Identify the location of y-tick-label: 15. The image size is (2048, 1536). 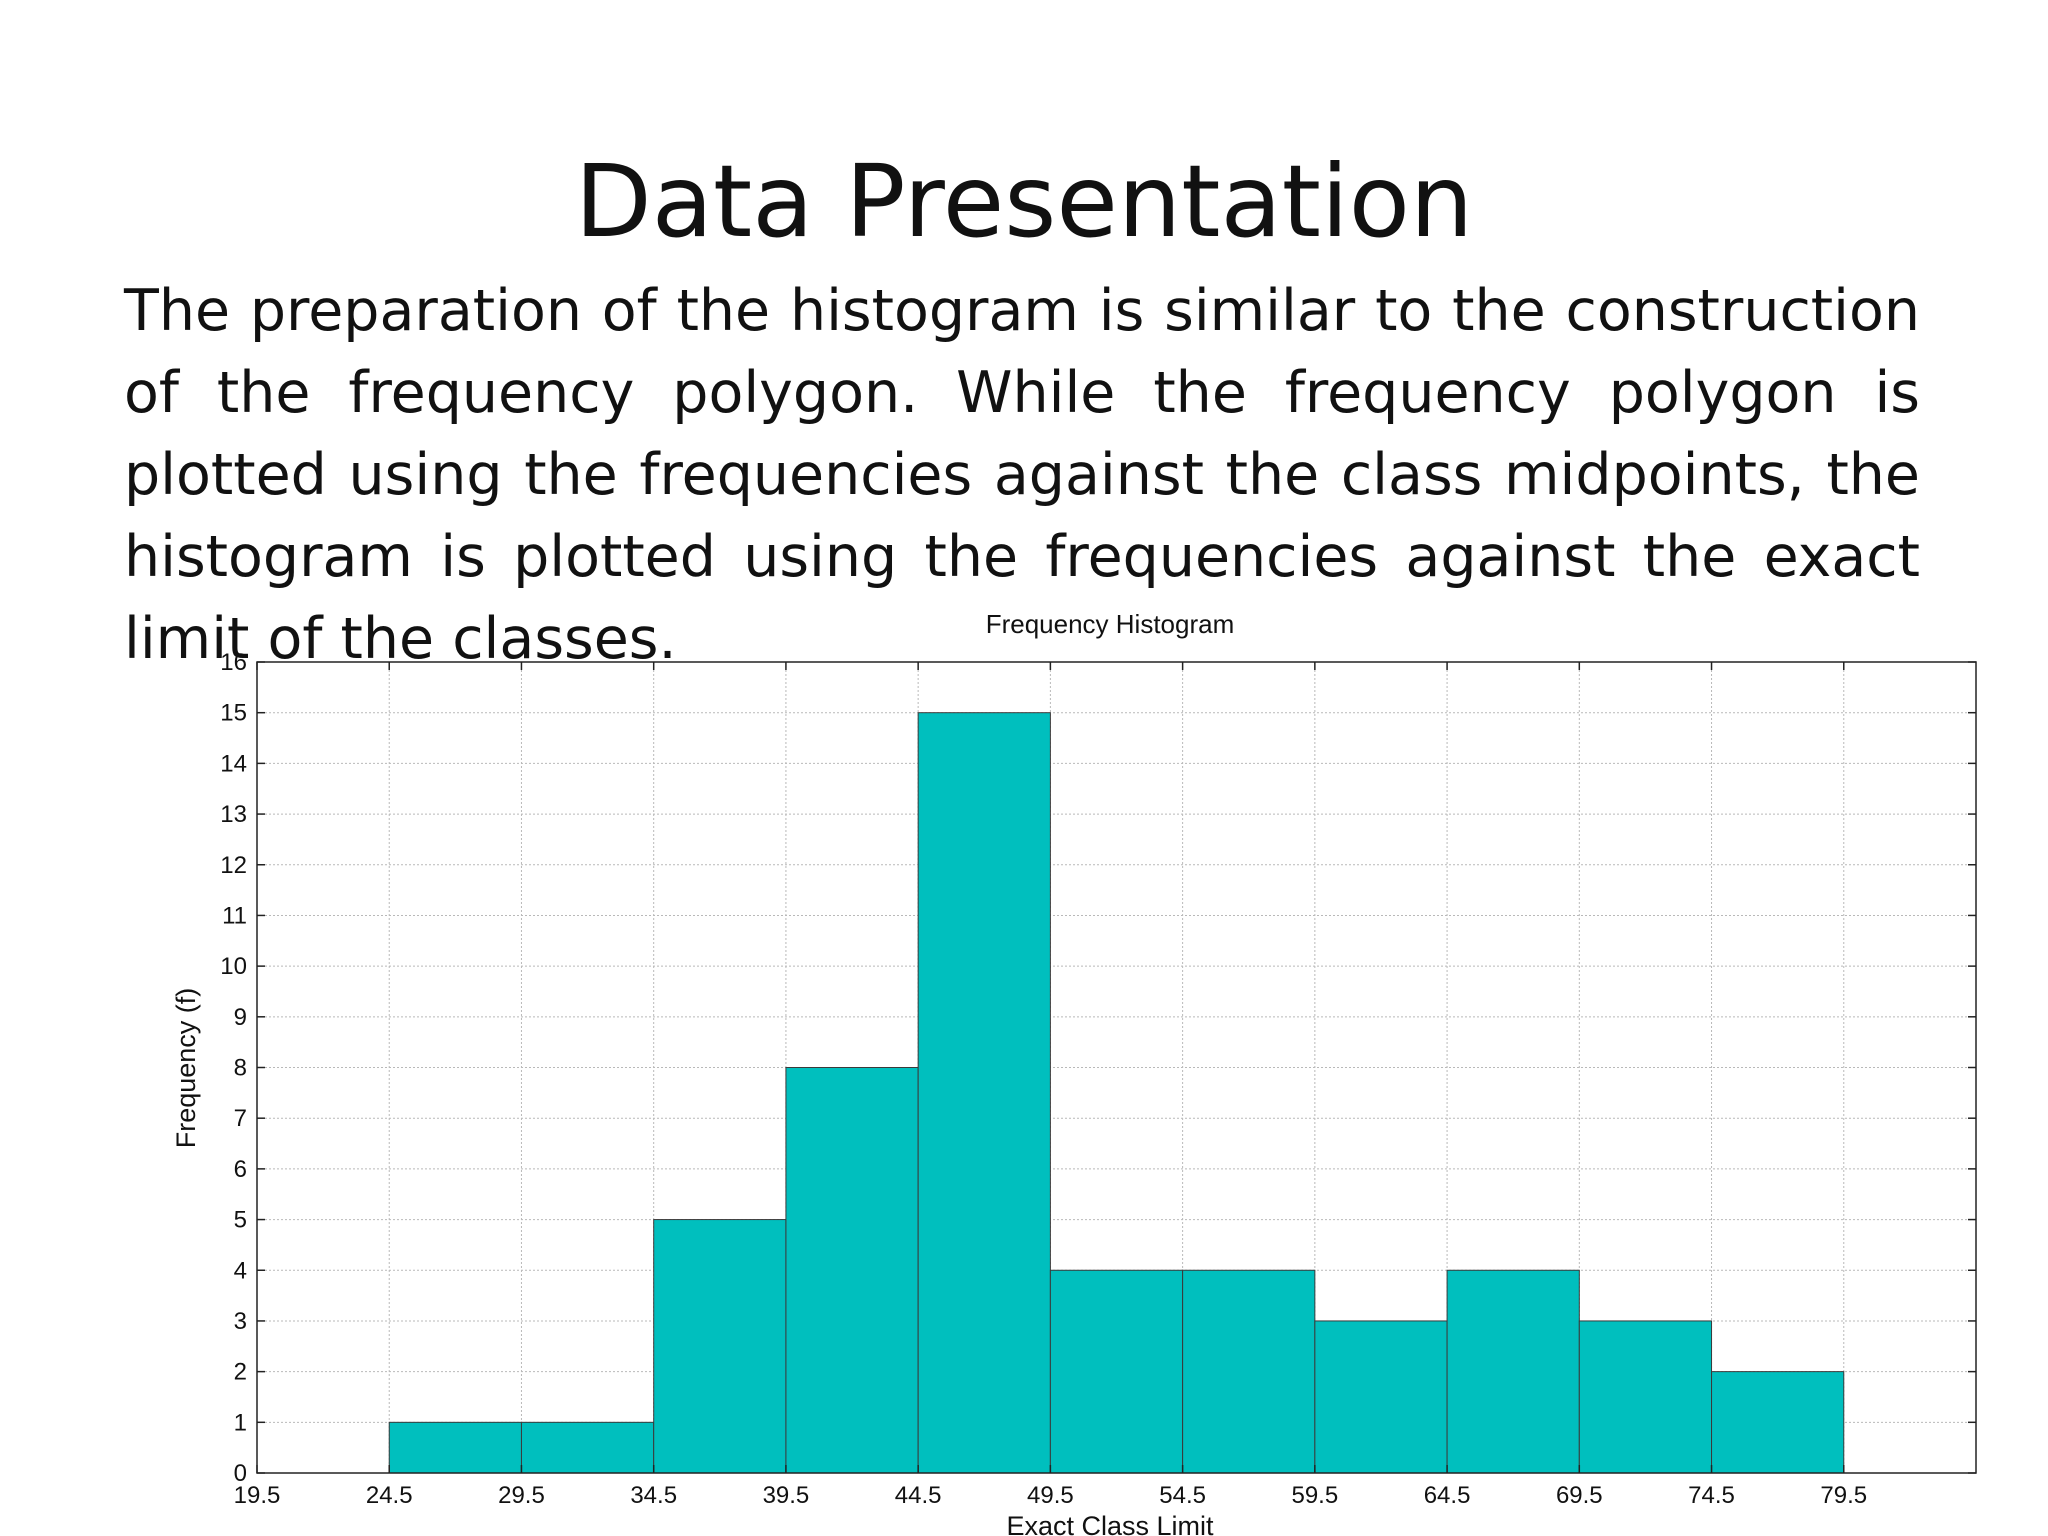
(233, 713).